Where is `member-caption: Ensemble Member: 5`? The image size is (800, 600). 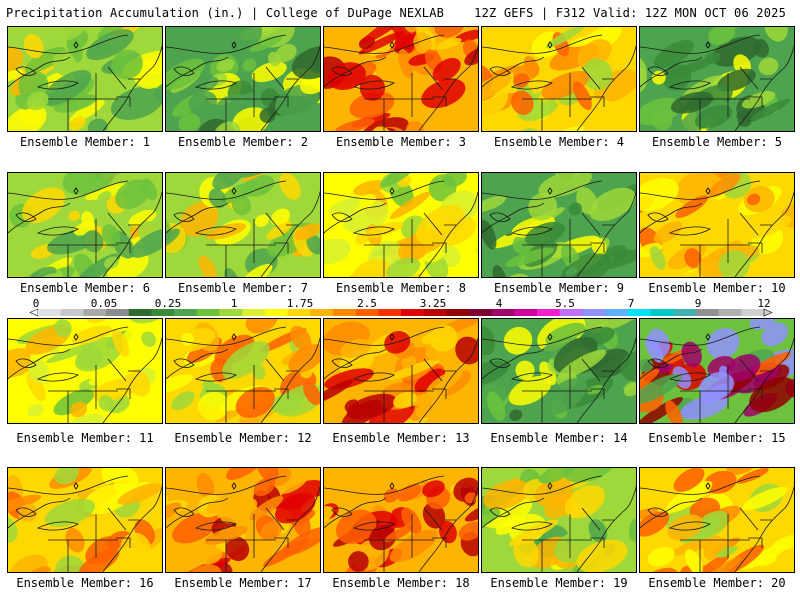
member-caption: Ensemble Member: 5 is located at coordinates (717, 142).